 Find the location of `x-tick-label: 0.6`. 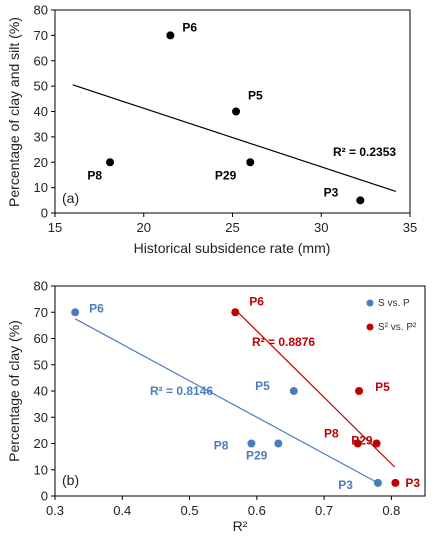

x-tick-label: 0.6 is located at coordinates (257, 510).